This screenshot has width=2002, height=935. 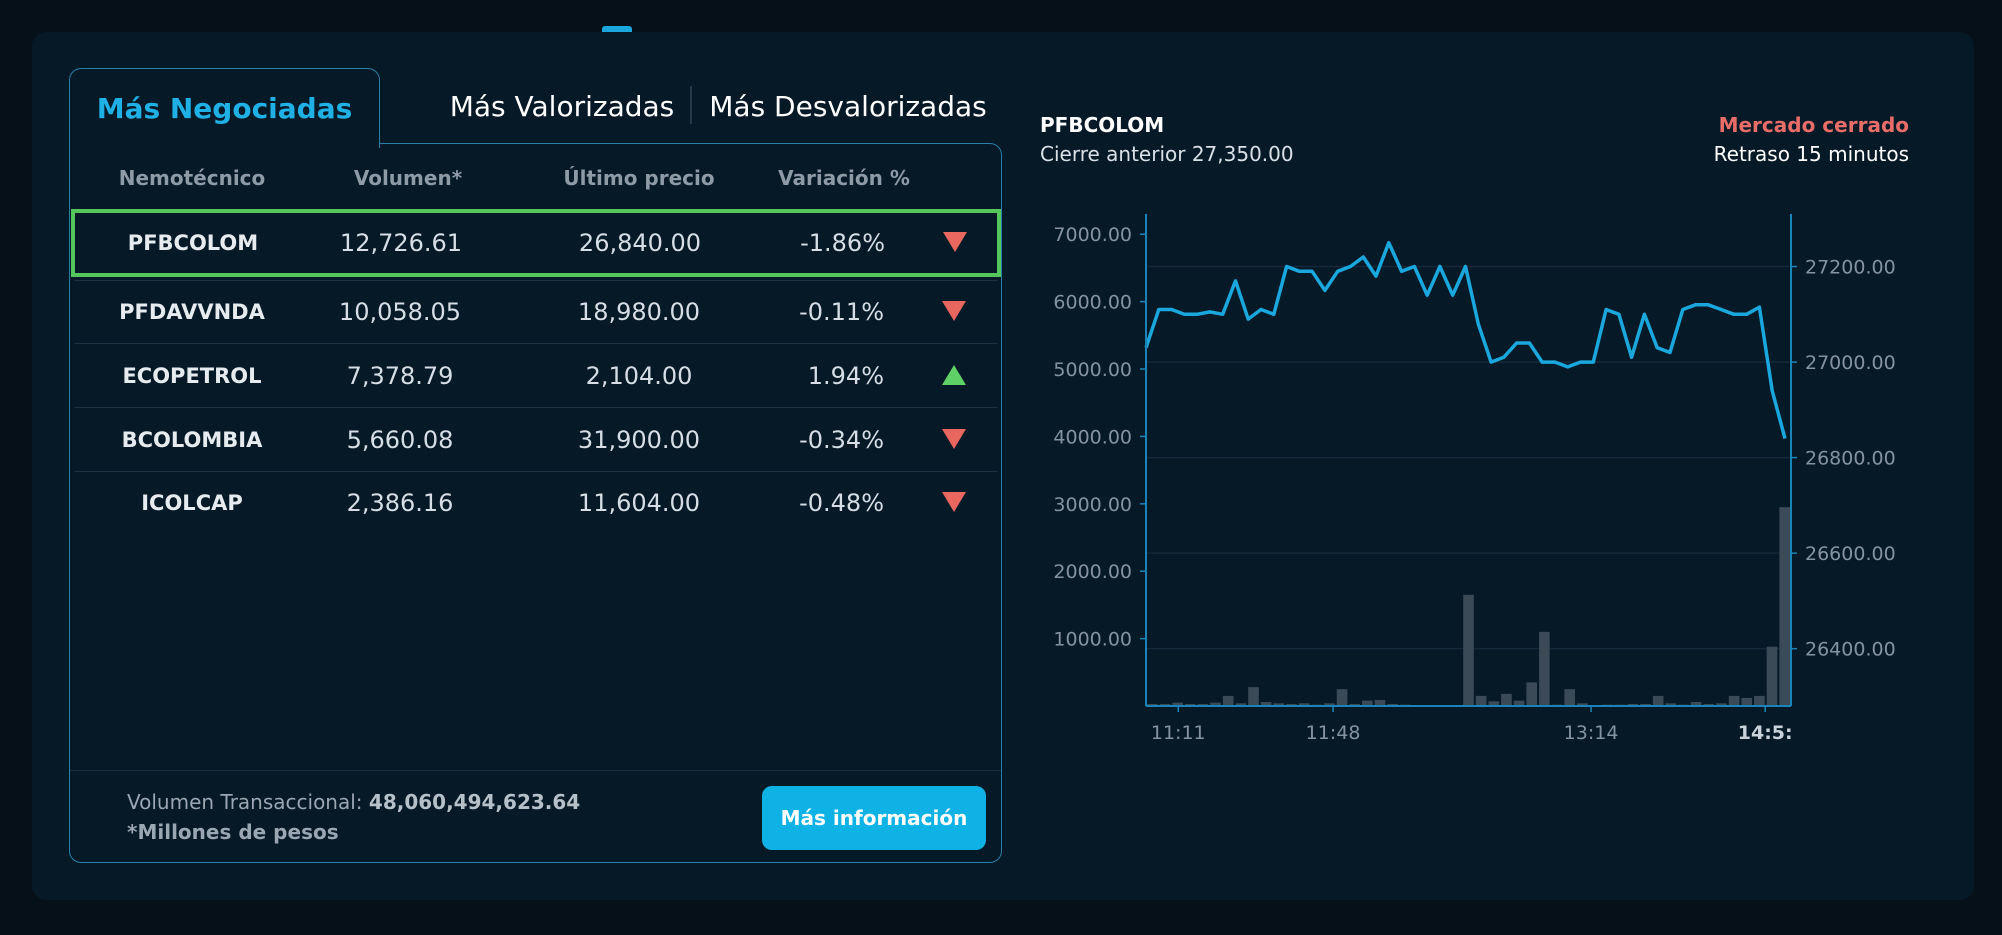 I want to click on price-cell: 2,104.00, so click(x=639, y=376).